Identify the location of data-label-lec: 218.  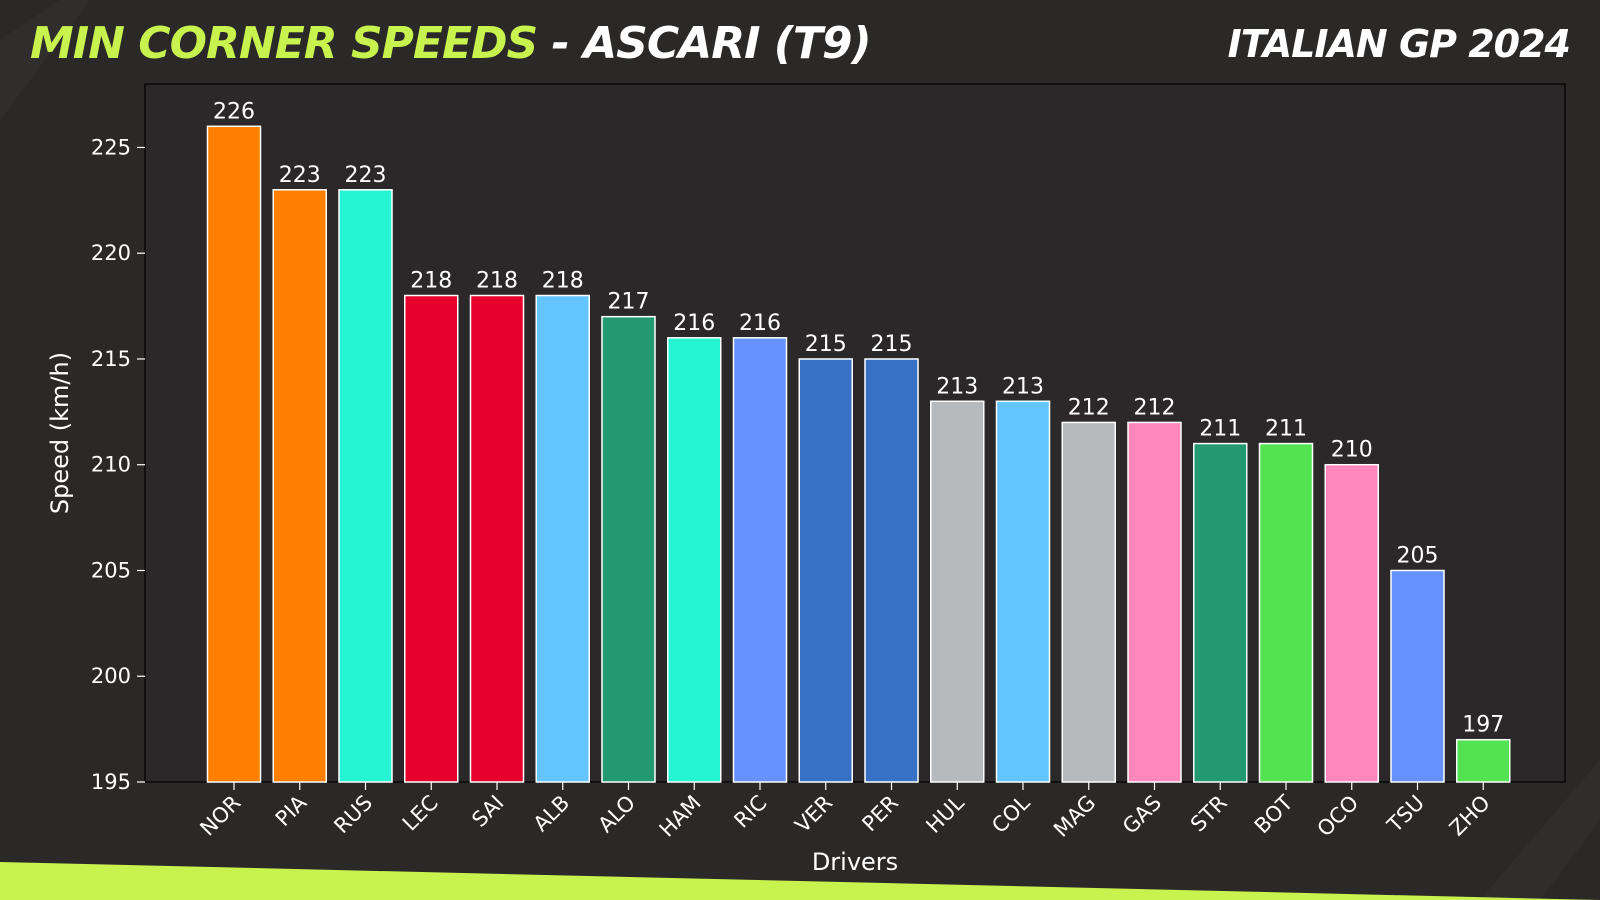
(431, 281).